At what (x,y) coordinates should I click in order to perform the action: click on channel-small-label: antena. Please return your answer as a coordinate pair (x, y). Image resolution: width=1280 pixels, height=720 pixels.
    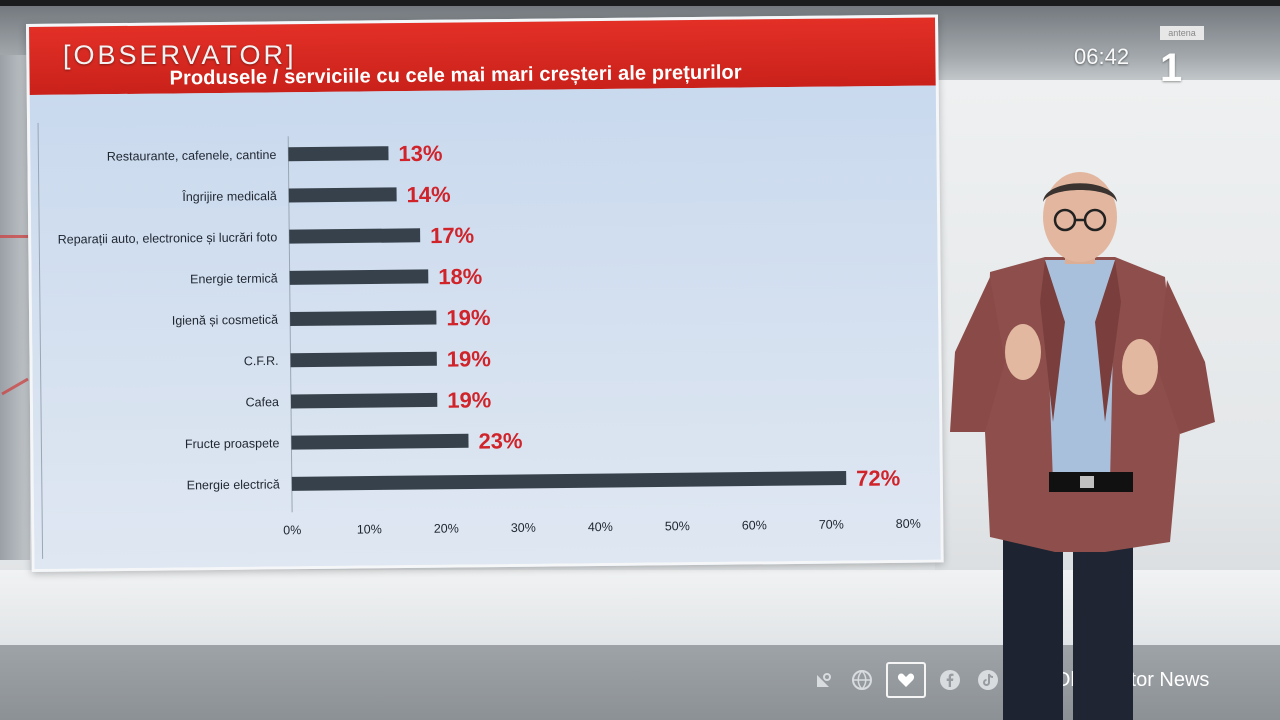
    Looking at the image, I should click on (1182, 33).